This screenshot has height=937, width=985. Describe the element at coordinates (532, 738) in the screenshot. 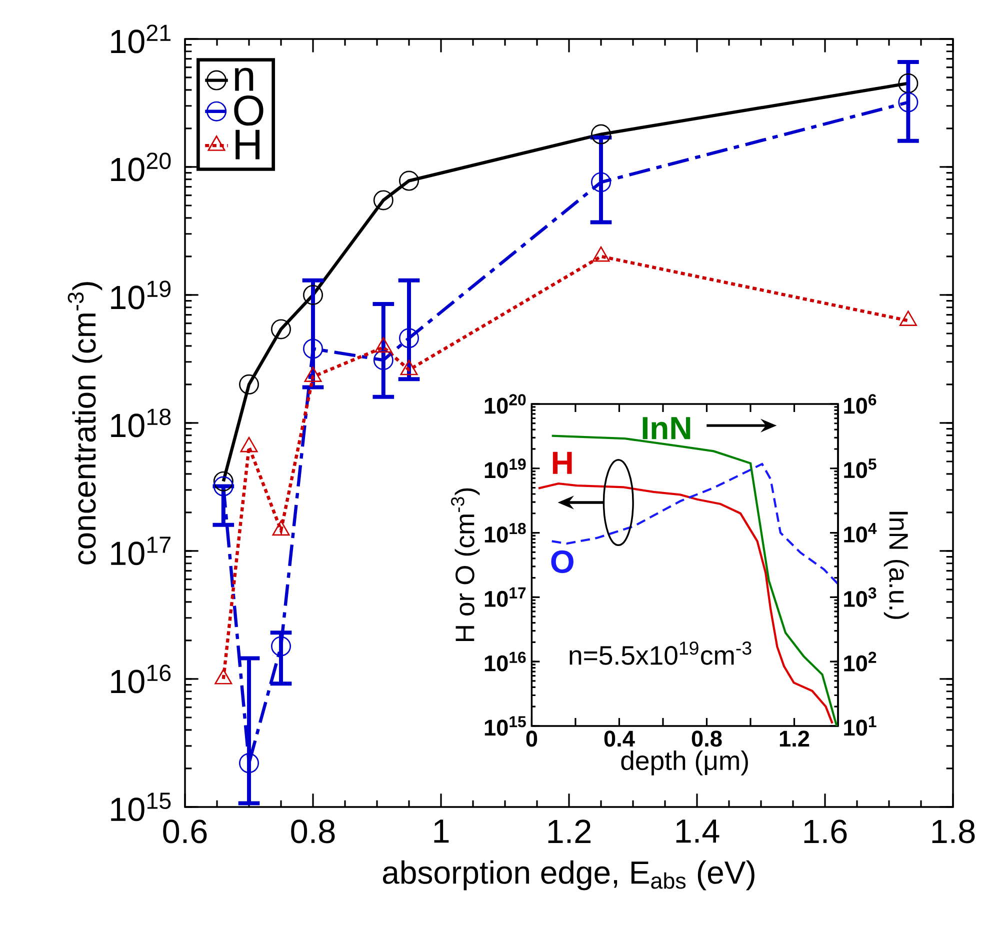

I see `x-tick-label: 0` at that location.